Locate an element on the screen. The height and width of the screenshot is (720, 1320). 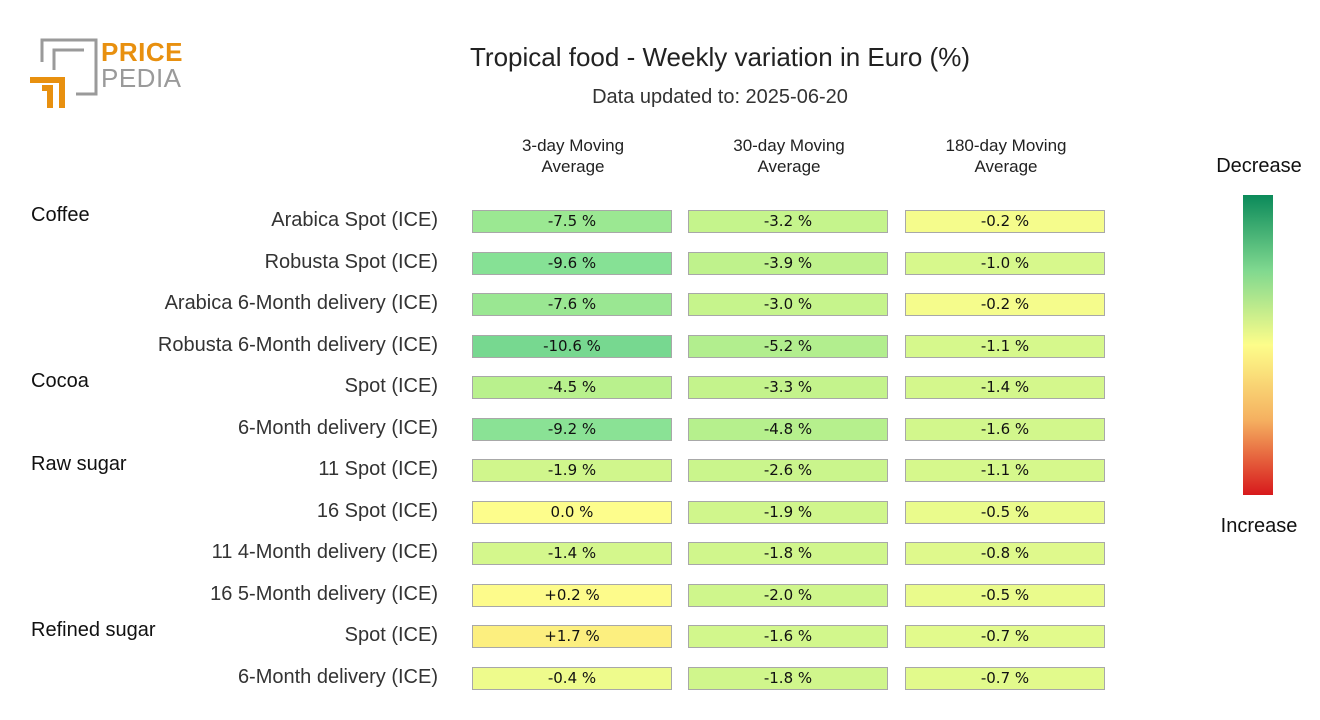
legend-color-scale is located at coordinates (1258, 345).